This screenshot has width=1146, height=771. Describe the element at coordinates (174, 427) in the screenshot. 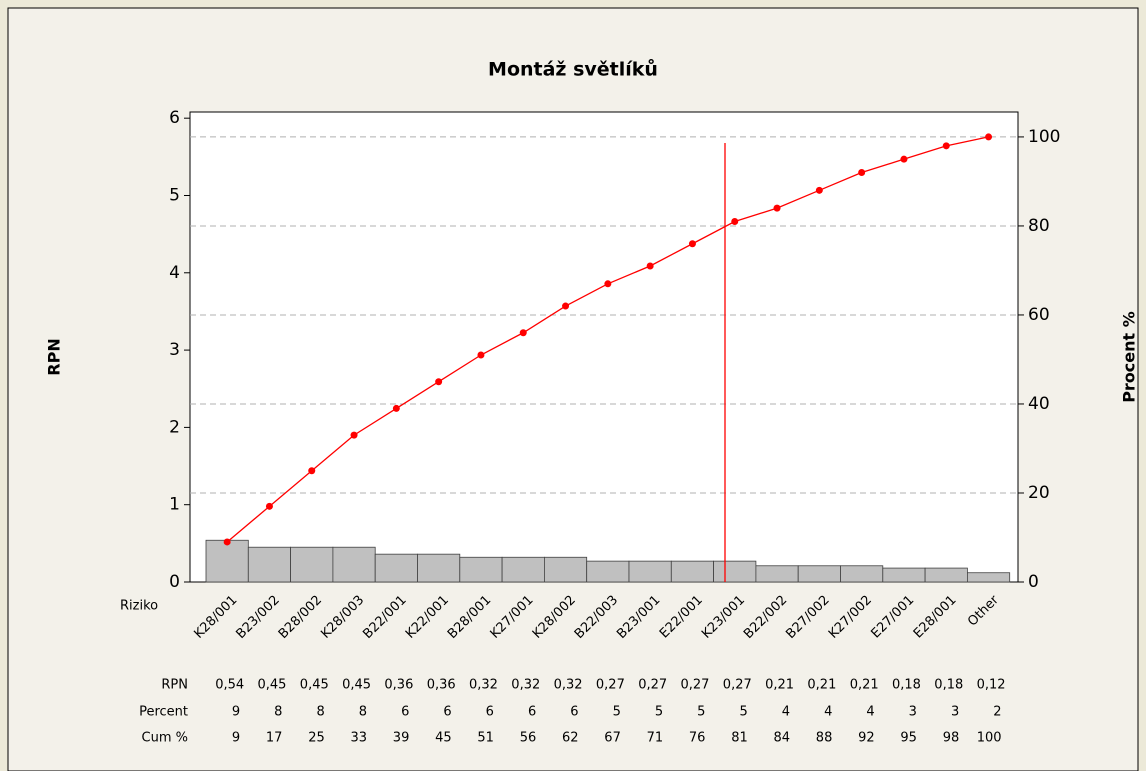

I see `y-tick-label: 2` at that location.